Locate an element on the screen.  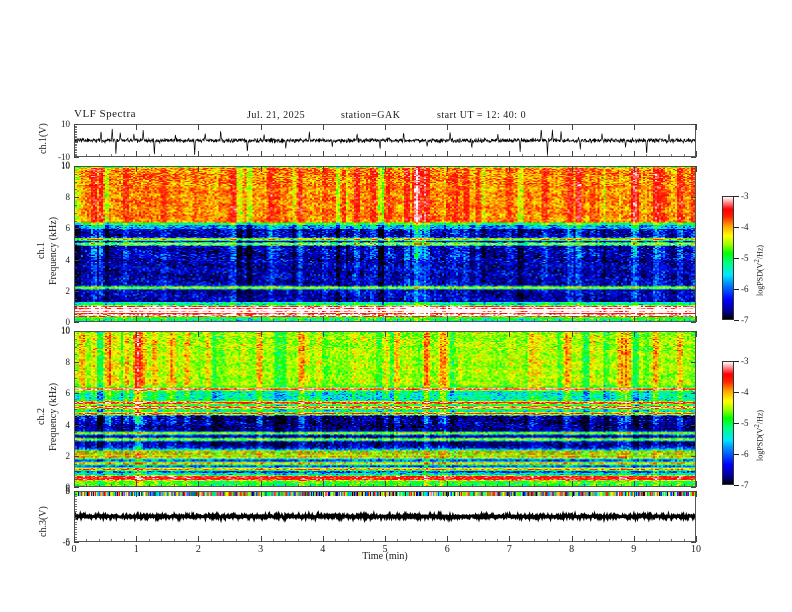
ch3-wave-x-major-tick-top is located at coordinates (509, 494).